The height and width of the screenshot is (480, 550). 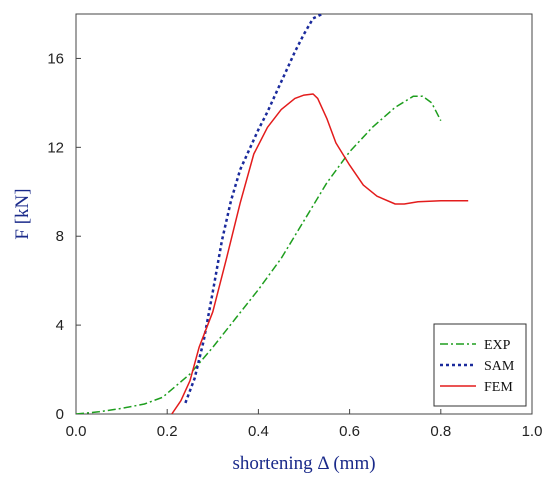 I want to click on legend-label-exp: EXP, so click(x=497, y=345).